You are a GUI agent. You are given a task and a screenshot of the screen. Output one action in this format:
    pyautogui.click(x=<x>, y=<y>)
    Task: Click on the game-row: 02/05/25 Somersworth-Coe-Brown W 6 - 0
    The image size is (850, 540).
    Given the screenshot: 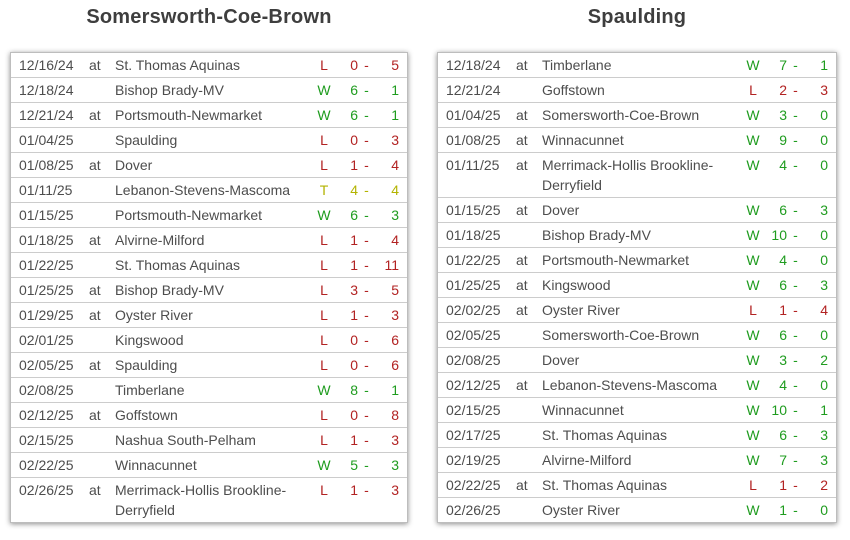 What is the action you would take?
    pyautogui.click(x=637, y=335)
    